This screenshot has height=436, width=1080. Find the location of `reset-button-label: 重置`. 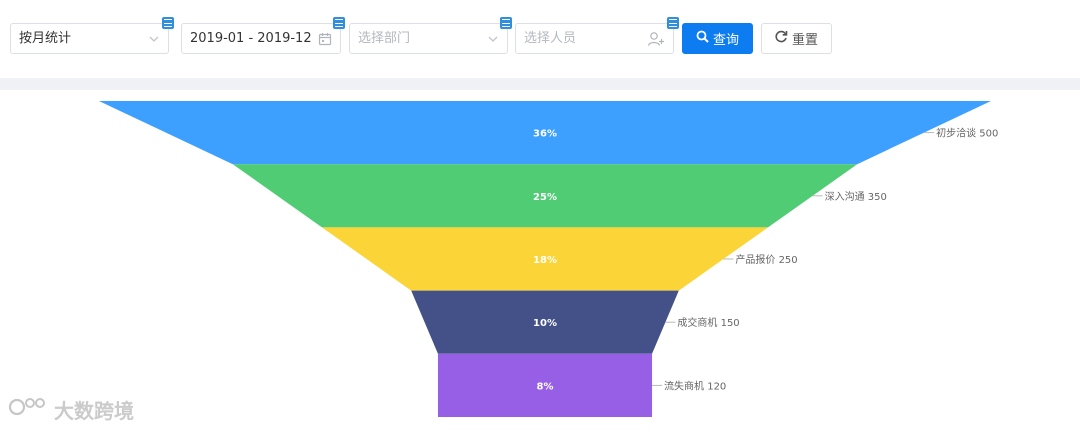

reset-button-label: 重置 is located at coordinates (804, 40).